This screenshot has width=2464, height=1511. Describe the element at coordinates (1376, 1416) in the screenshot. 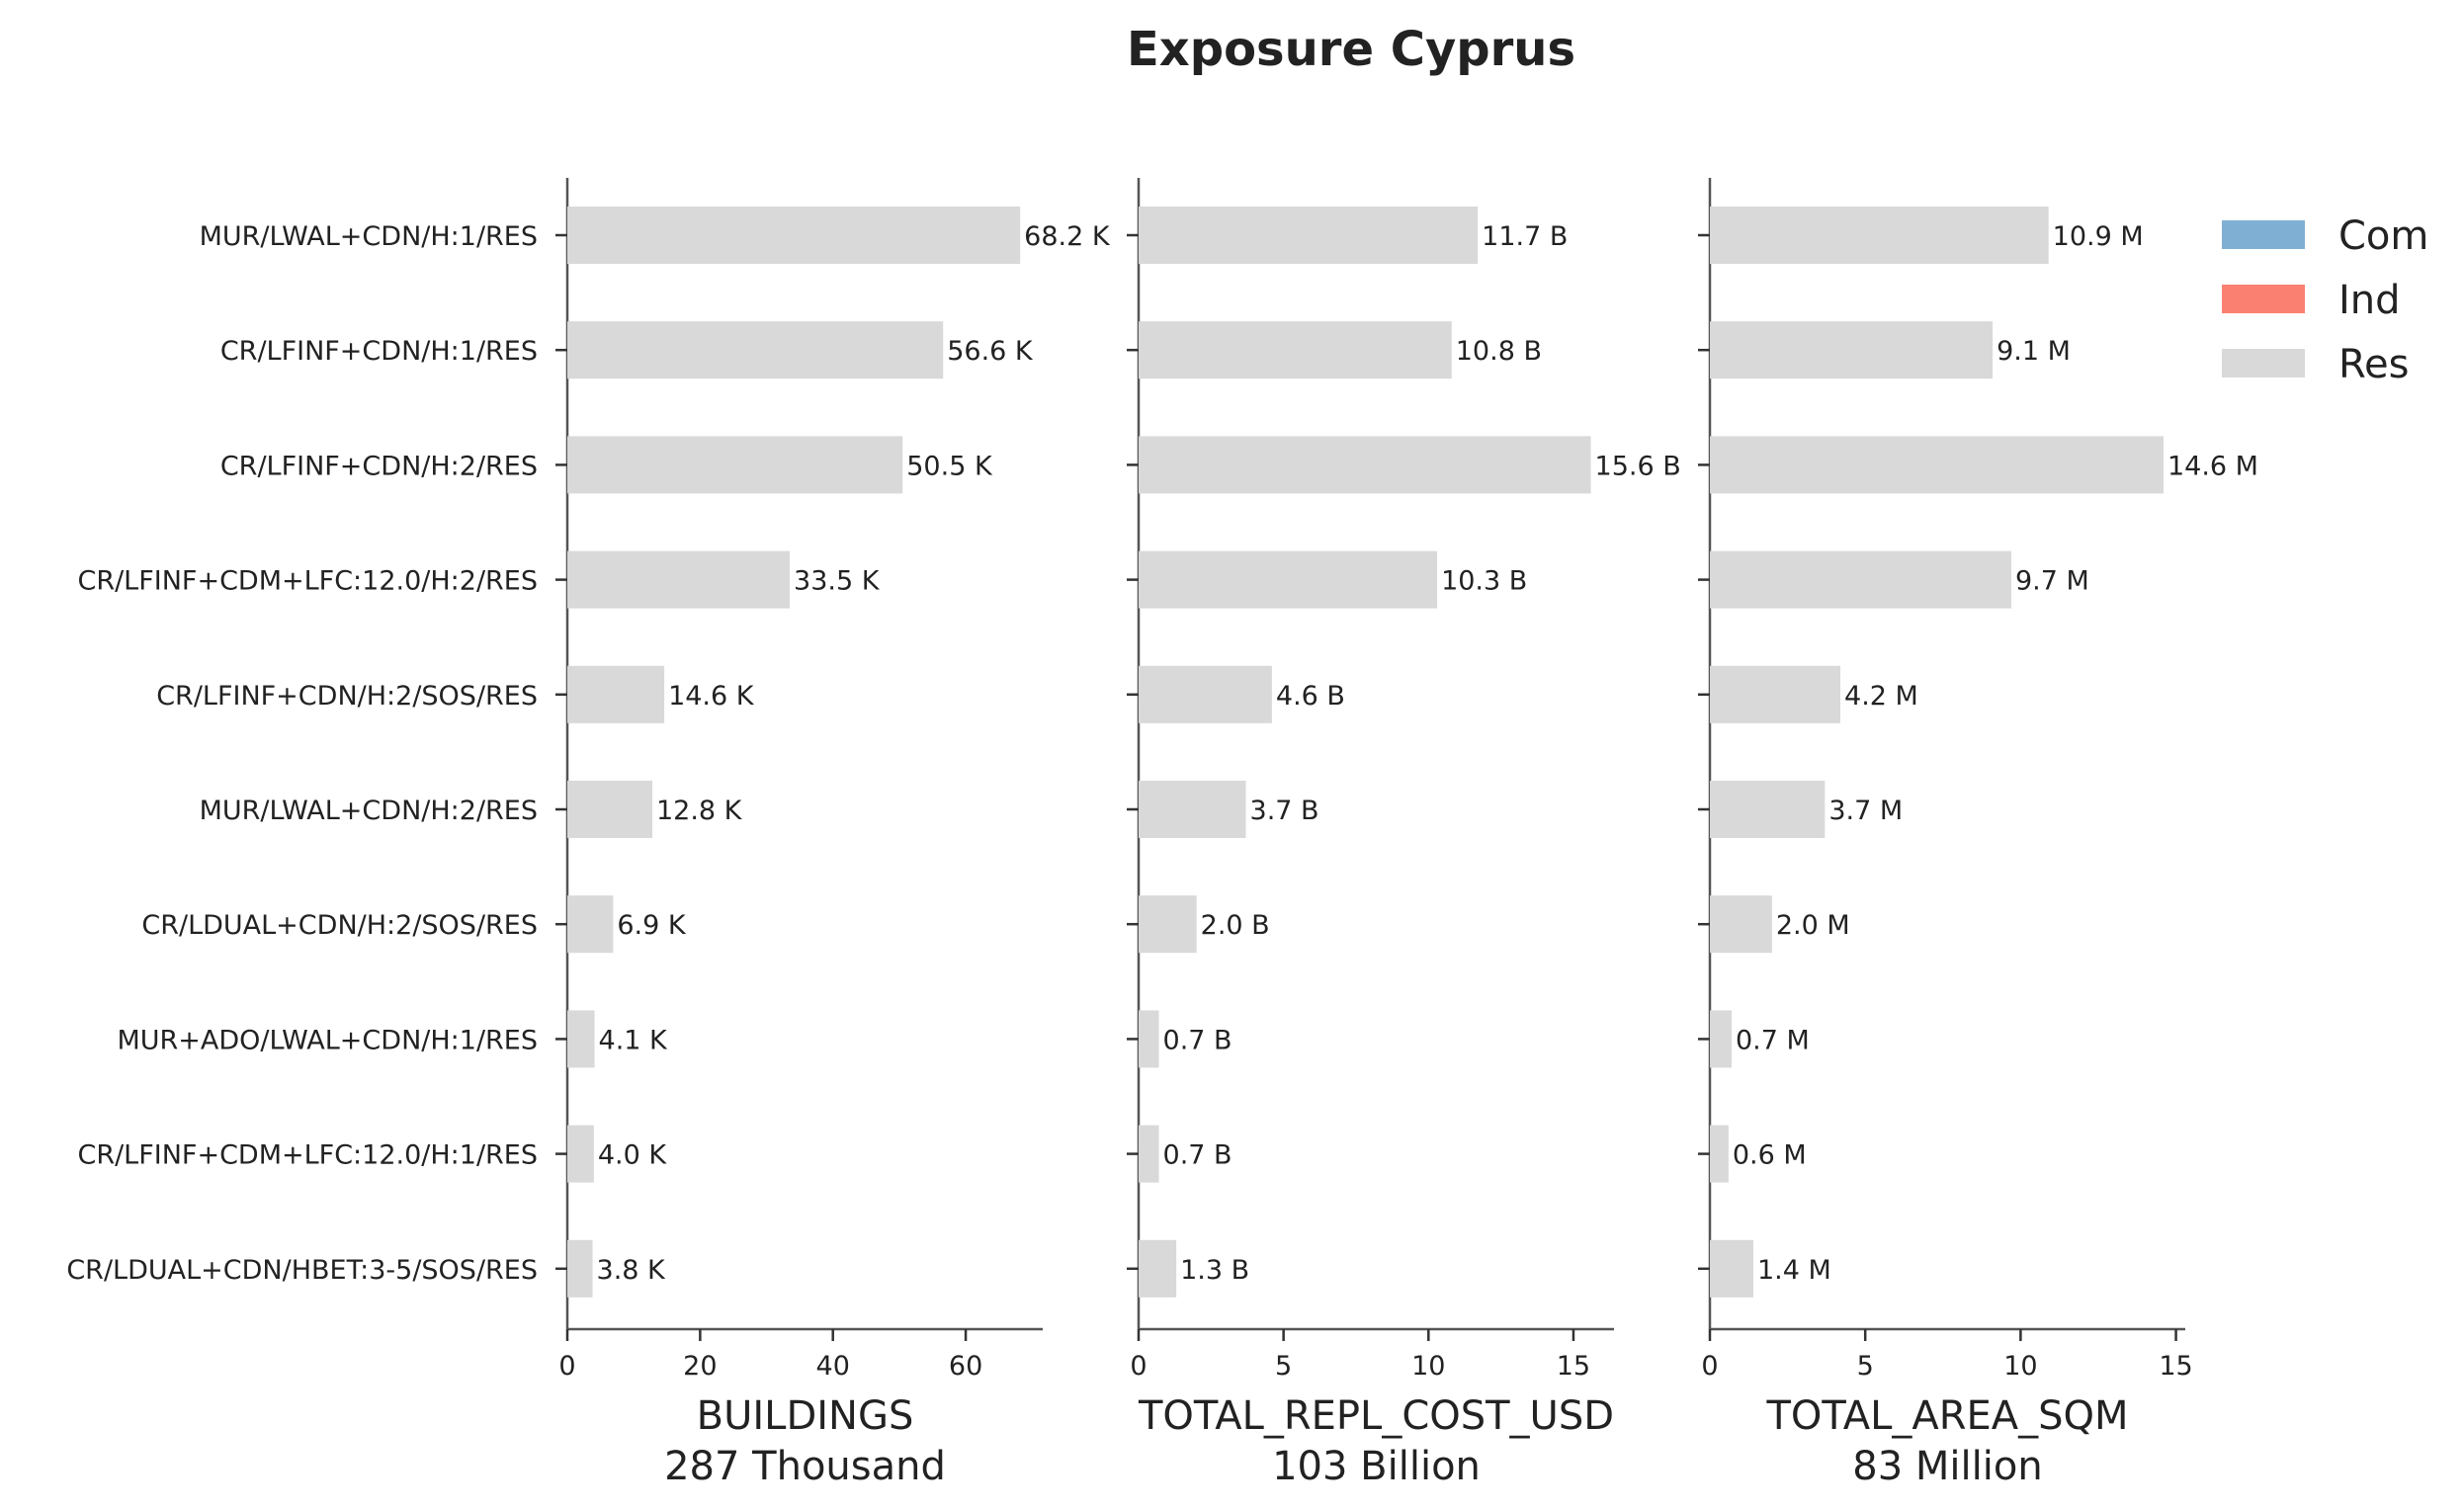

I see `x-axis-title: TOTAL_REPL_COST_USD` at that location.